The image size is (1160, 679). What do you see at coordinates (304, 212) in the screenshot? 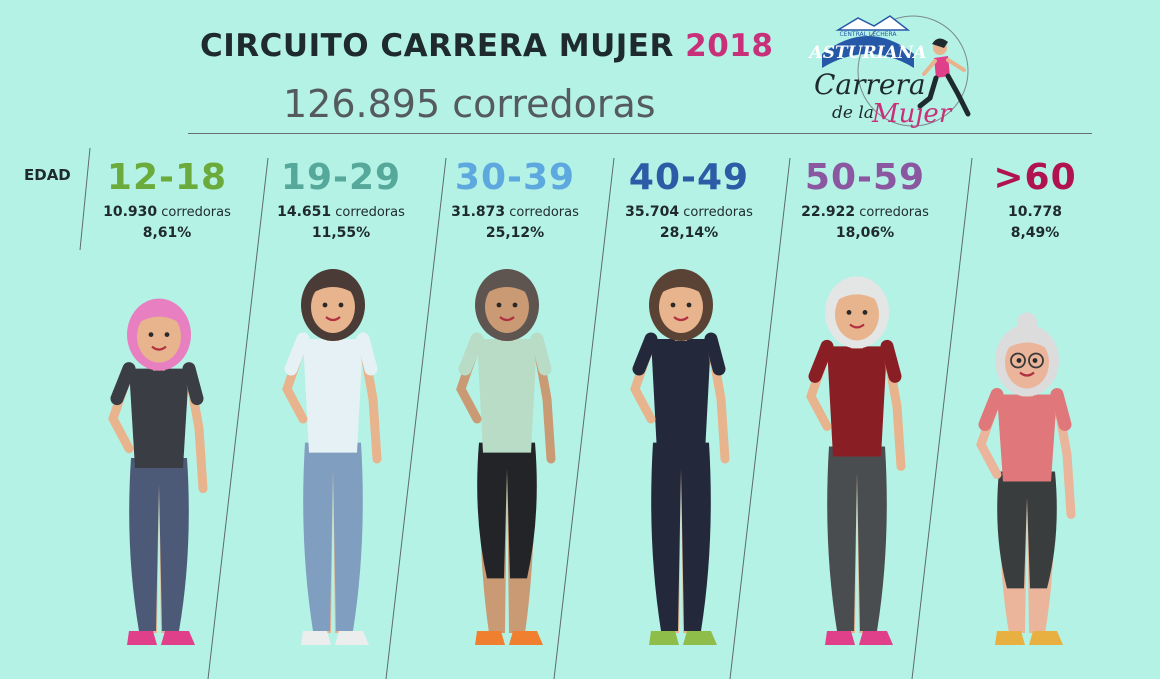
I see `runner-count-value: 14.651` at bounding box center [304, 212].